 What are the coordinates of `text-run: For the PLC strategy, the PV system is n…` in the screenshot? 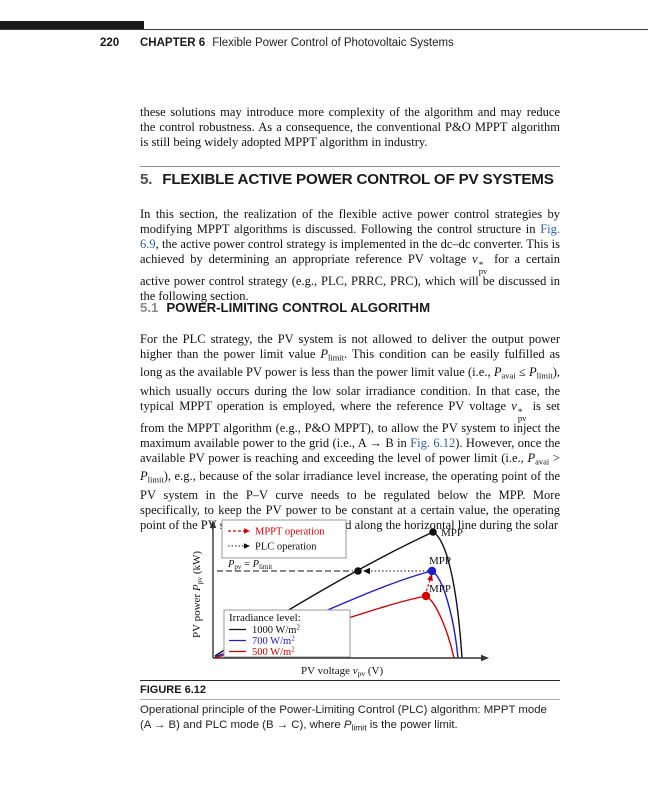 It's located at (350, 346).